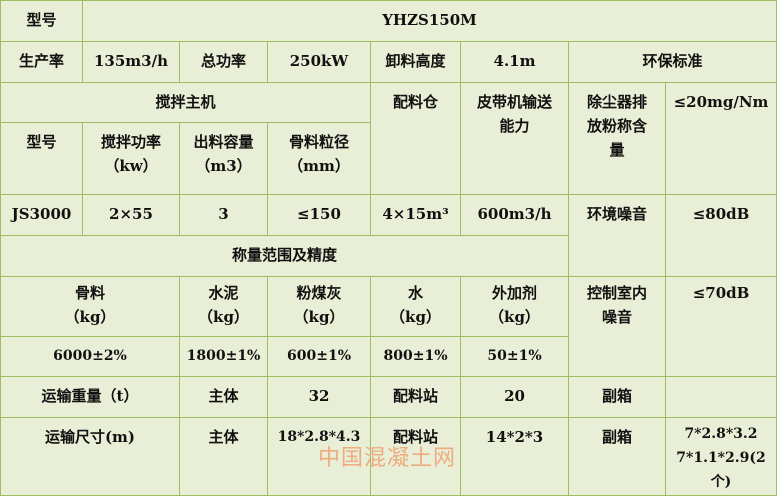 This screenshot has height=500, width=777. I want to click on cell-mixer-capacity-label: 出料容量 （m3）, so click(223, 158).